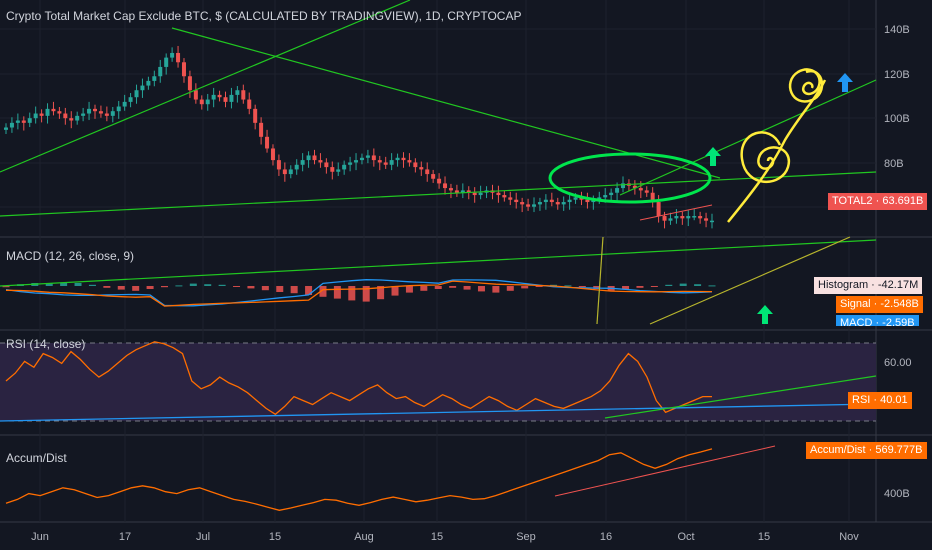 This screenshot has height=550, width=932. What do you see at coordinates (275, 537) in the screenshot?
I see `time-axis-label: 15` at bounding box center [275, 537].